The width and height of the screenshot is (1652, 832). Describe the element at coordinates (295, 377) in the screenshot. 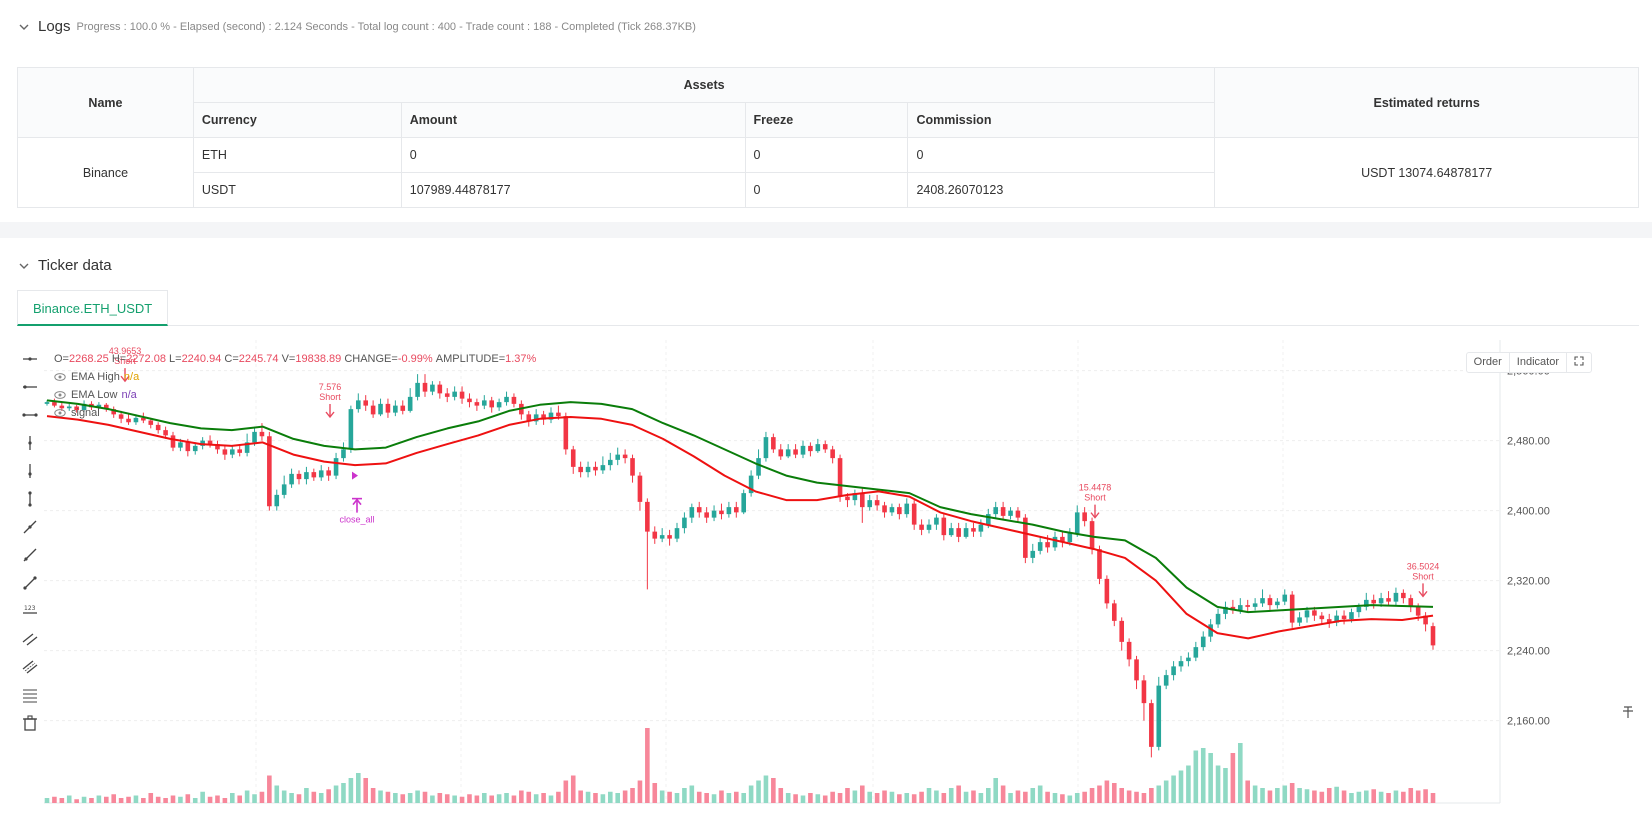

I see `legend-ema-high: EMA High n/a` at that location.